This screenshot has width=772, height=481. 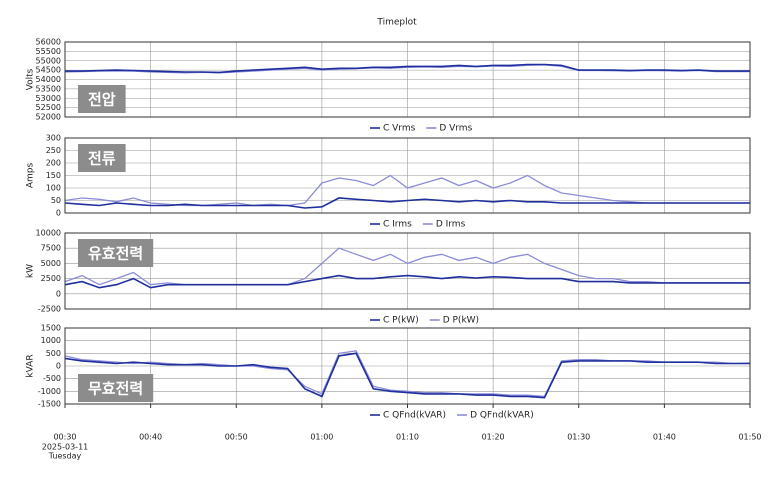 I want to click on annotation-text: 전압, so click(x=102, y=100).